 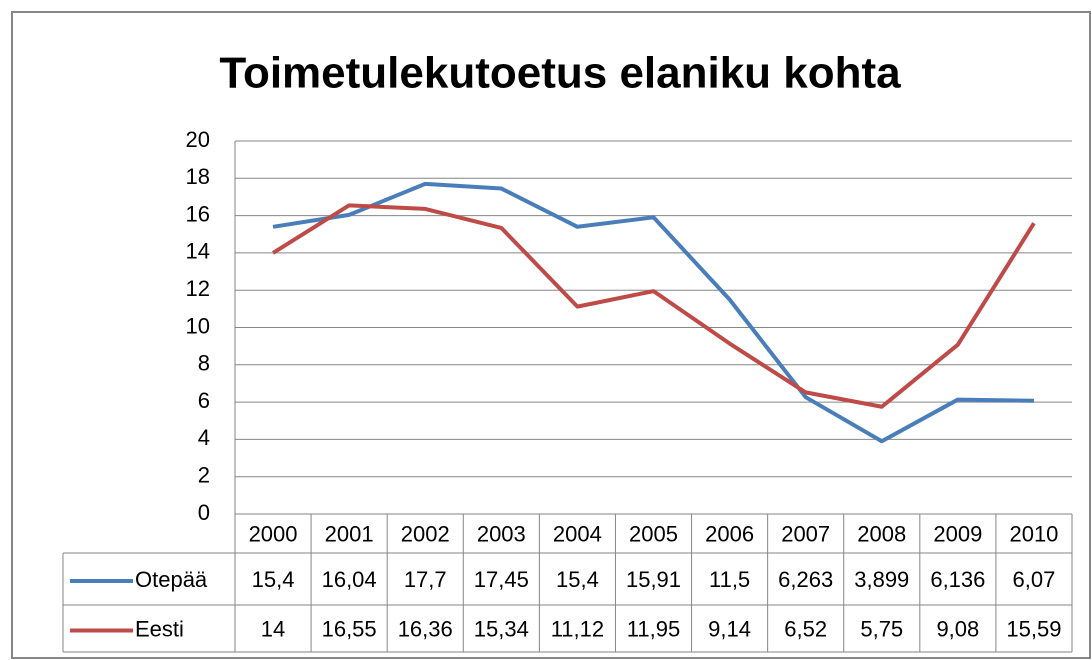 I want to click on y-tick-label: 14, so click(x=198, y=251).